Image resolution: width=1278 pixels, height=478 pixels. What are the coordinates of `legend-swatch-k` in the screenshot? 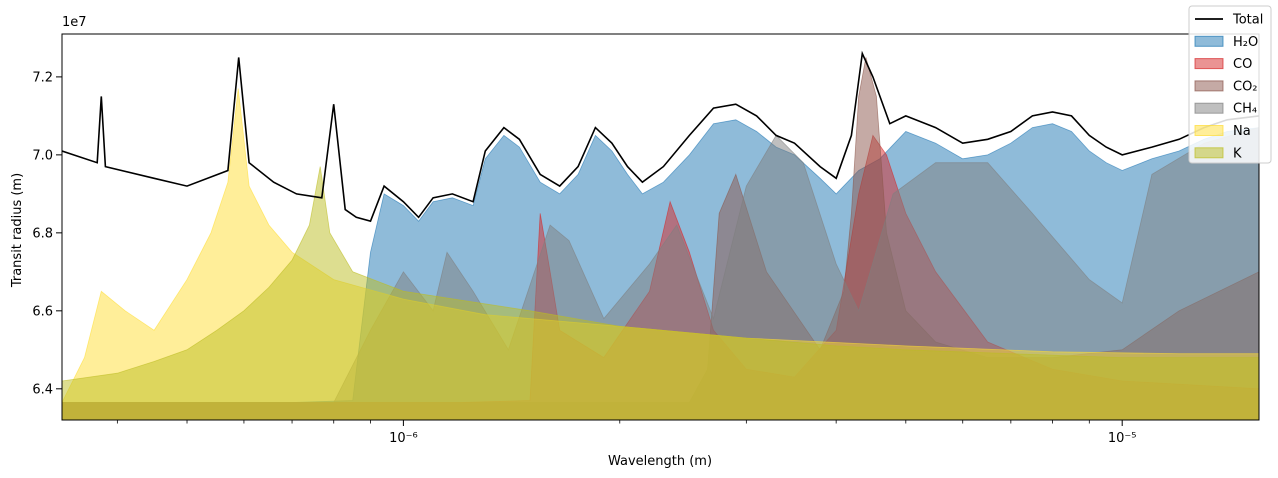 It's located at (1209, 153).